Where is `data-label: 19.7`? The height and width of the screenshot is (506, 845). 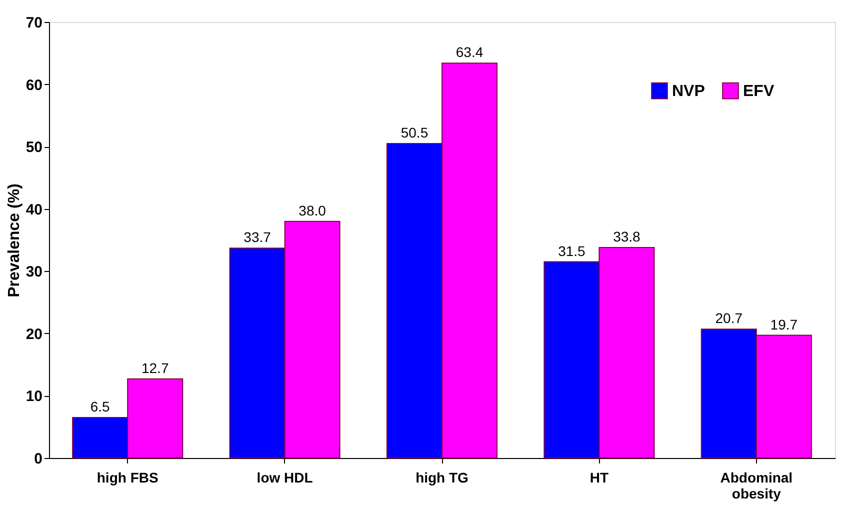 data-label: 19.7 is located at coordinates (784, 324).